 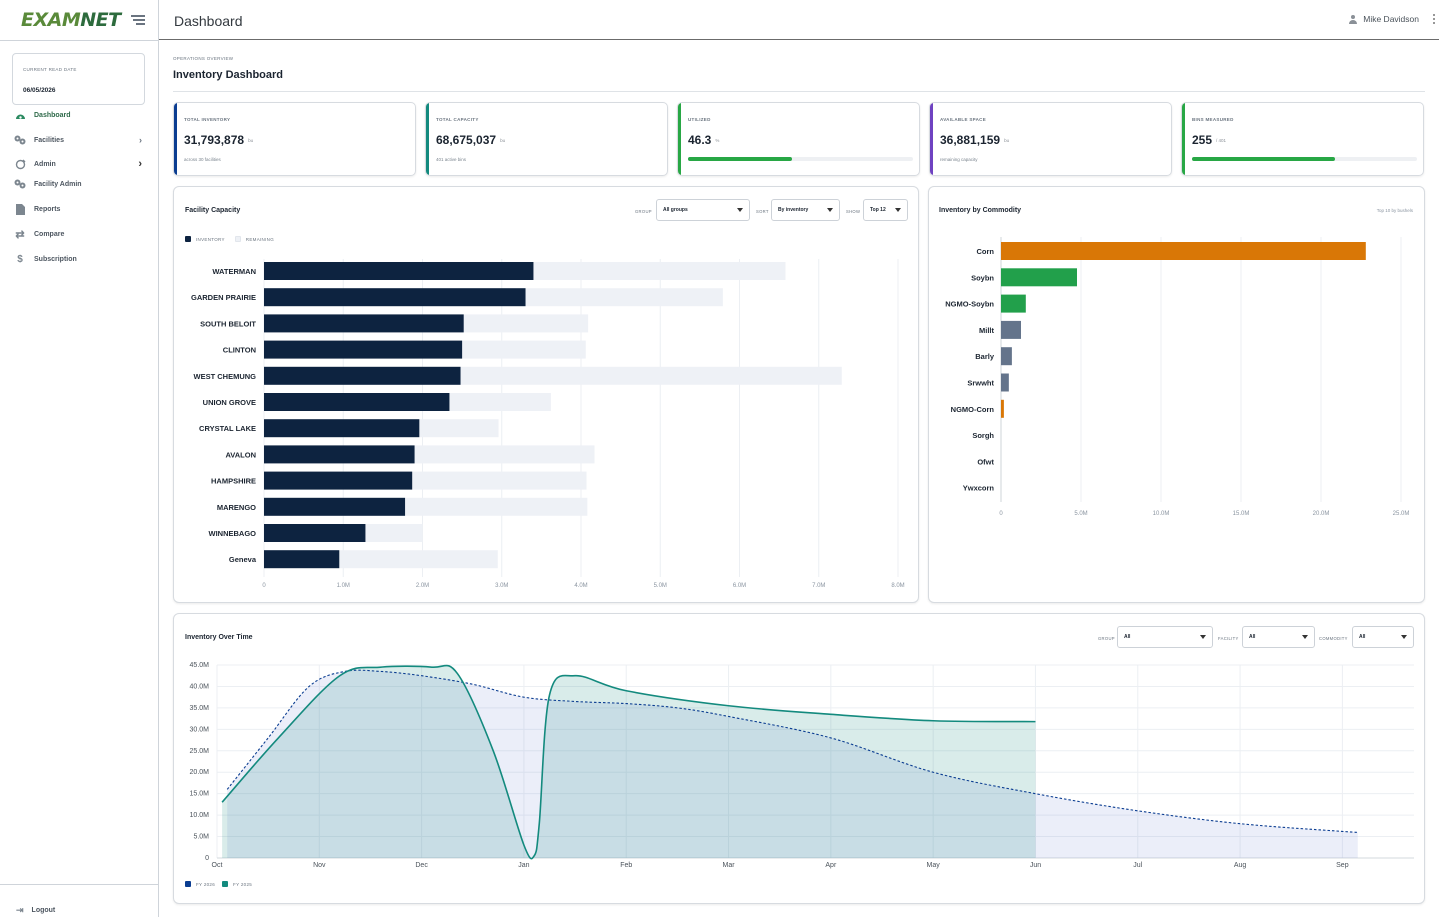 What do you see at coordinates (243, 559) in the screenshot?
I see `facility-label: Geneva` at bounding box center [243, 559].